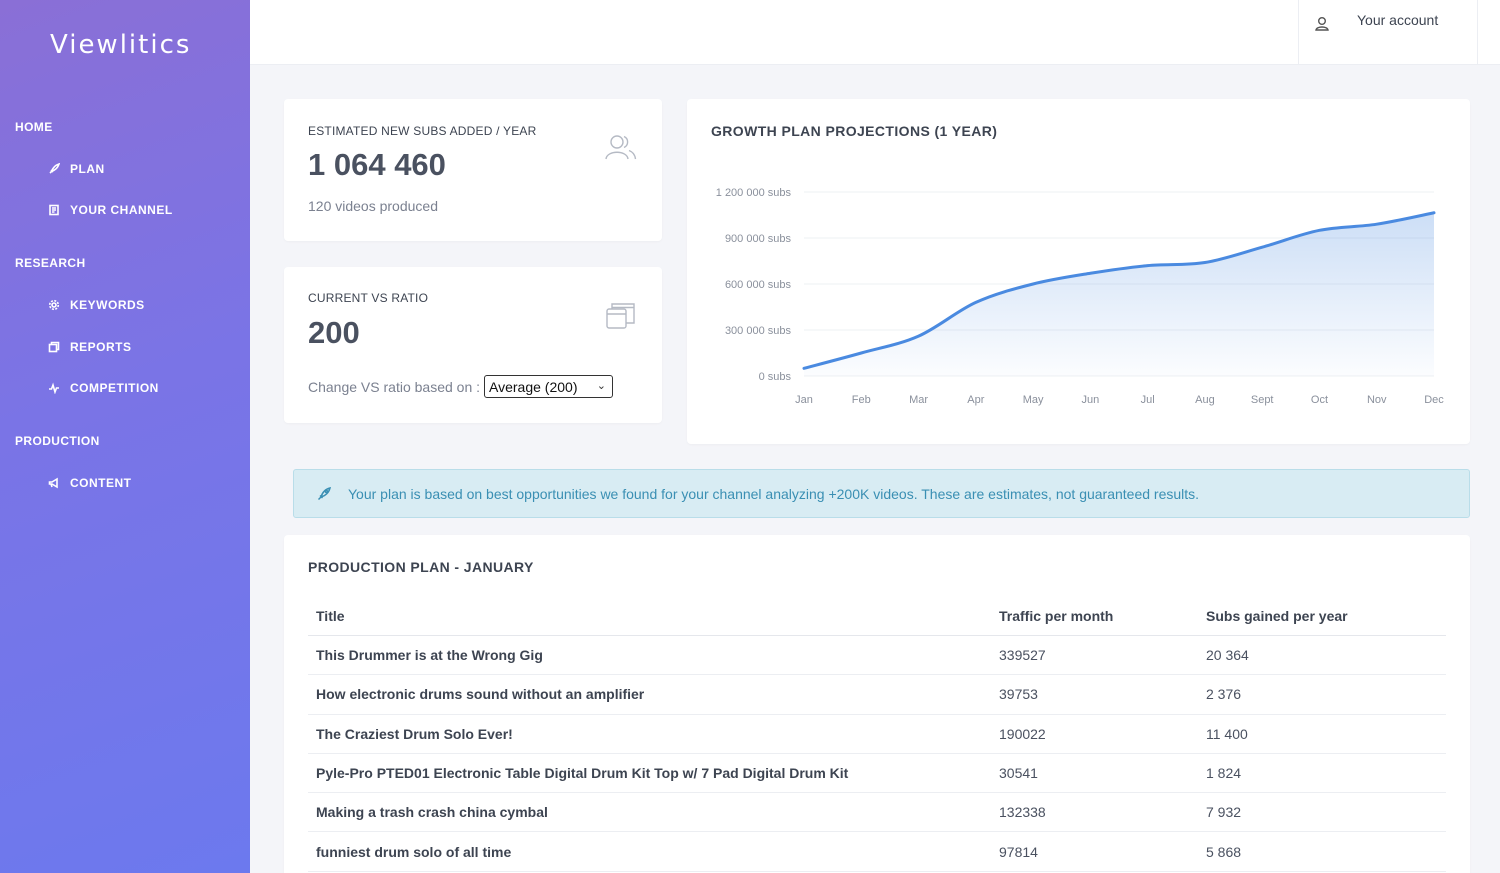  What do you see at coordinates (1090, 400) in the screenshot?
I see `x-tick-label: Jun` at bounding box center [1090, 400].